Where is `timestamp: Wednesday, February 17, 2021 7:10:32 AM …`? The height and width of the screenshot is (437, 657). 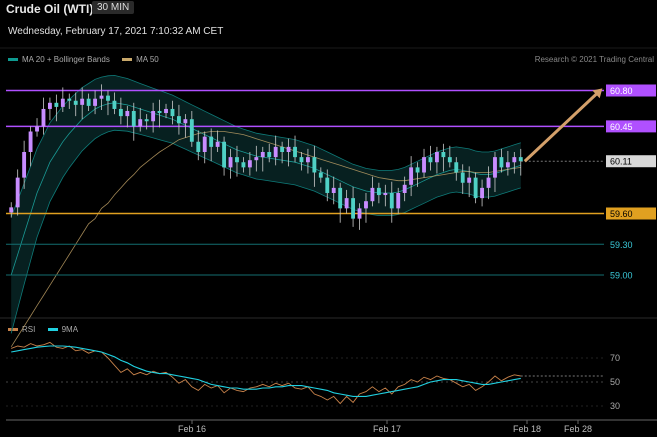 timestamp: Wednesday, February 17, 2021 7:10:32 AM … is located at coordinates (116, 31).